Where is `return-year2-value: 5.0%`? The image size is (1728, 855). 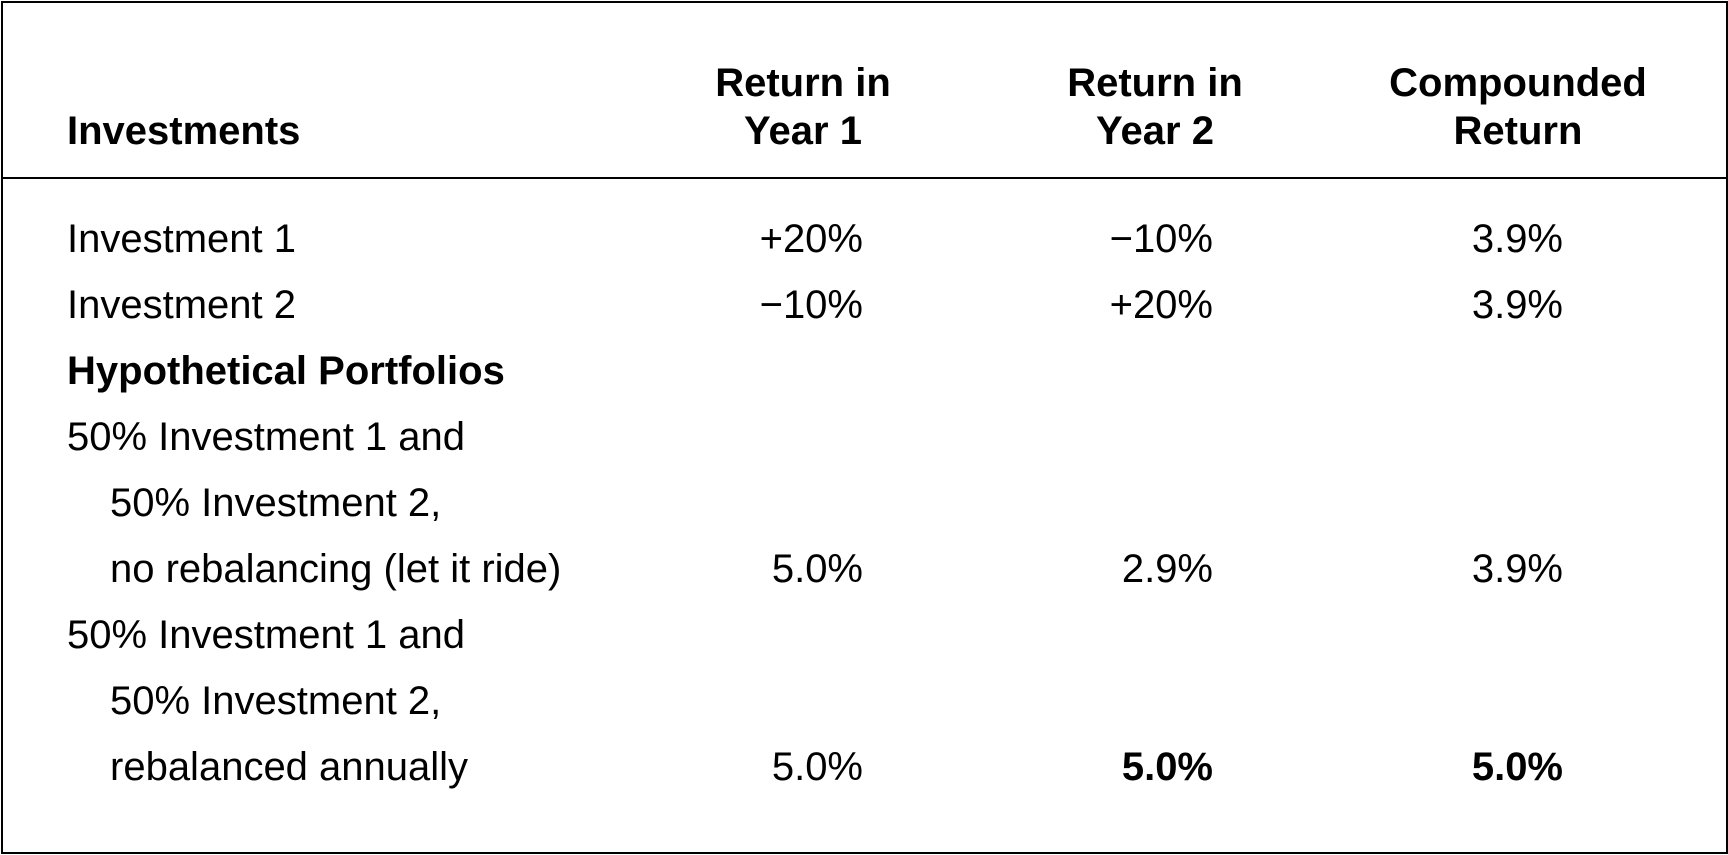 return-year2-value: 5.0% is located at coordinates (1167, 767).